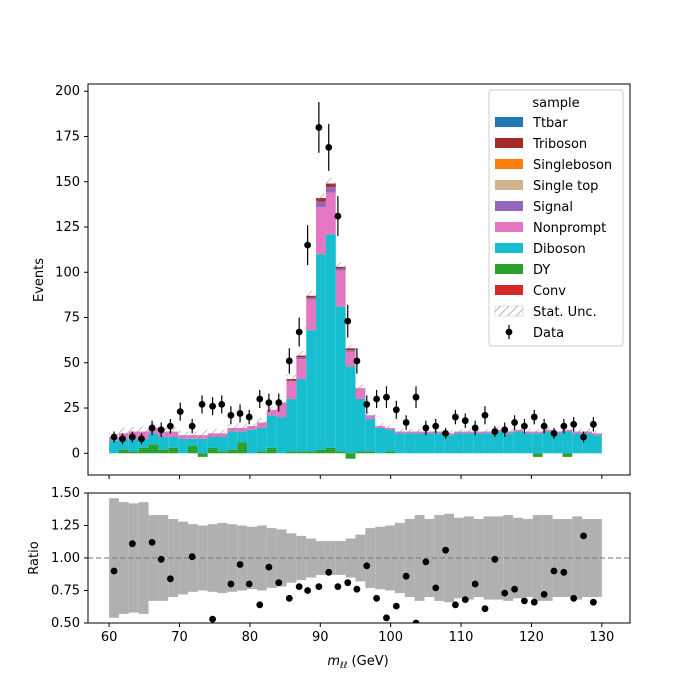  Describe the element at coordinates (357, 662) in the screenshot. I see `x-axis-label: mℓℓ (GeV)` at that location.